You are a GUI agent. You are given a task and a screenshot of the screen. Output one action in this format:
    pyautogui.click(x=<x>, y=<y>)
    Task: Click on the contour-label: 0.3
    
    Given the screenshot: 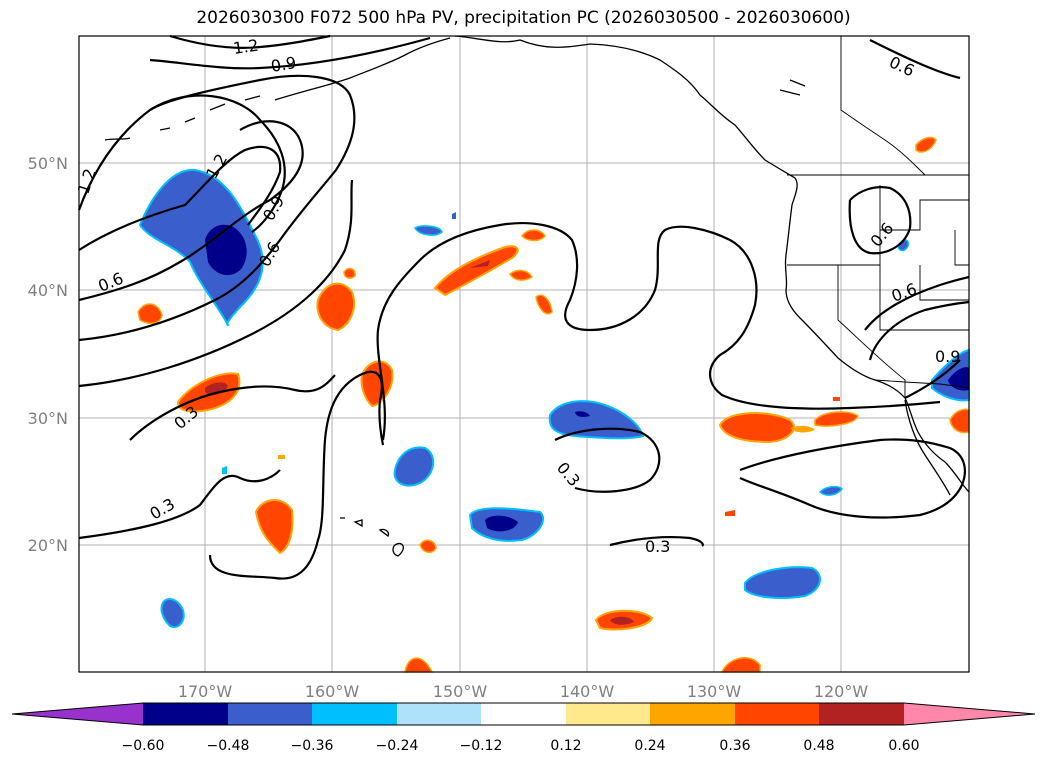 What is the action you would take?
    pyautogui.click(x=657, y=546)
    